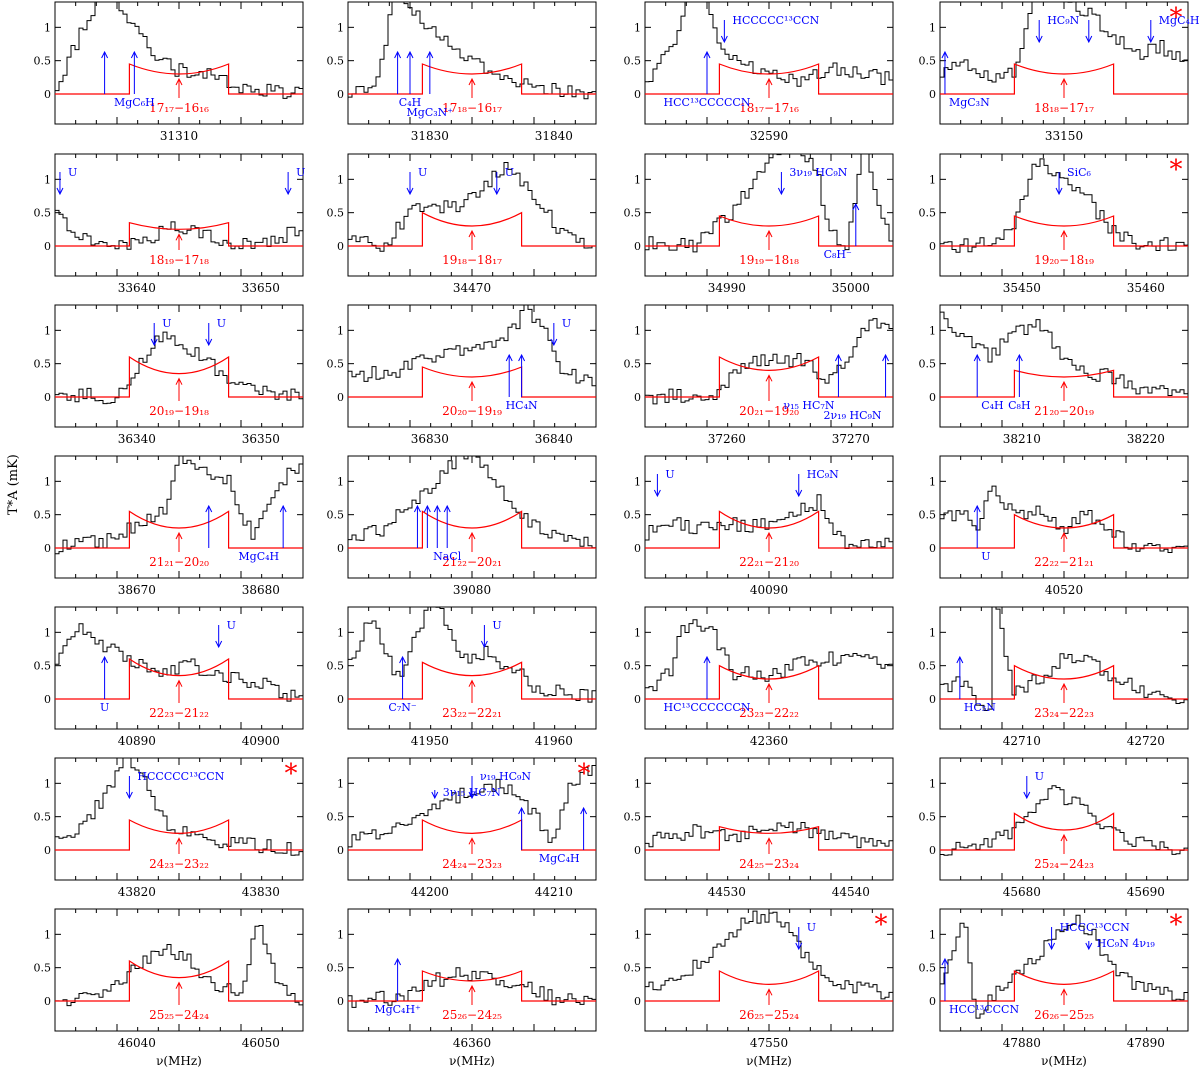 The width and height of the screenshot is (1200, 1070). I want to click on panel-21: 0 0.5 1 43820 43830 24₂₃−23₂₂ * HCCCCC¹³CCN, so click(169, 828).